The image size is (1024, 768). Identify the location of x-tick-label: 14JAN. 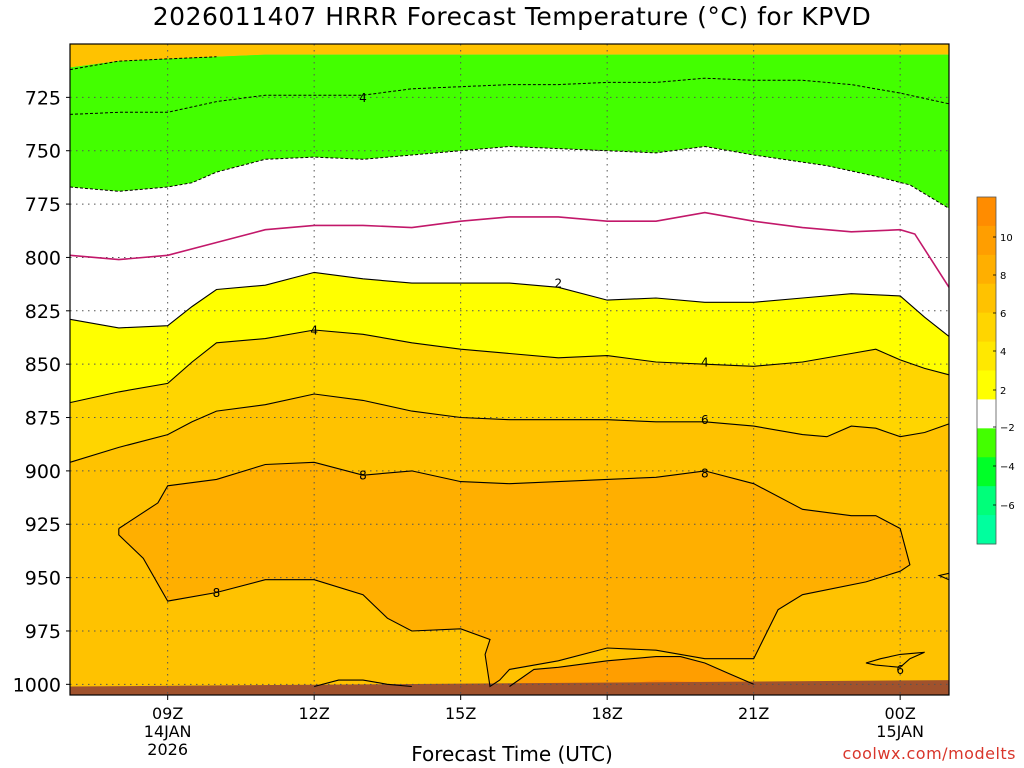
(168, 731).